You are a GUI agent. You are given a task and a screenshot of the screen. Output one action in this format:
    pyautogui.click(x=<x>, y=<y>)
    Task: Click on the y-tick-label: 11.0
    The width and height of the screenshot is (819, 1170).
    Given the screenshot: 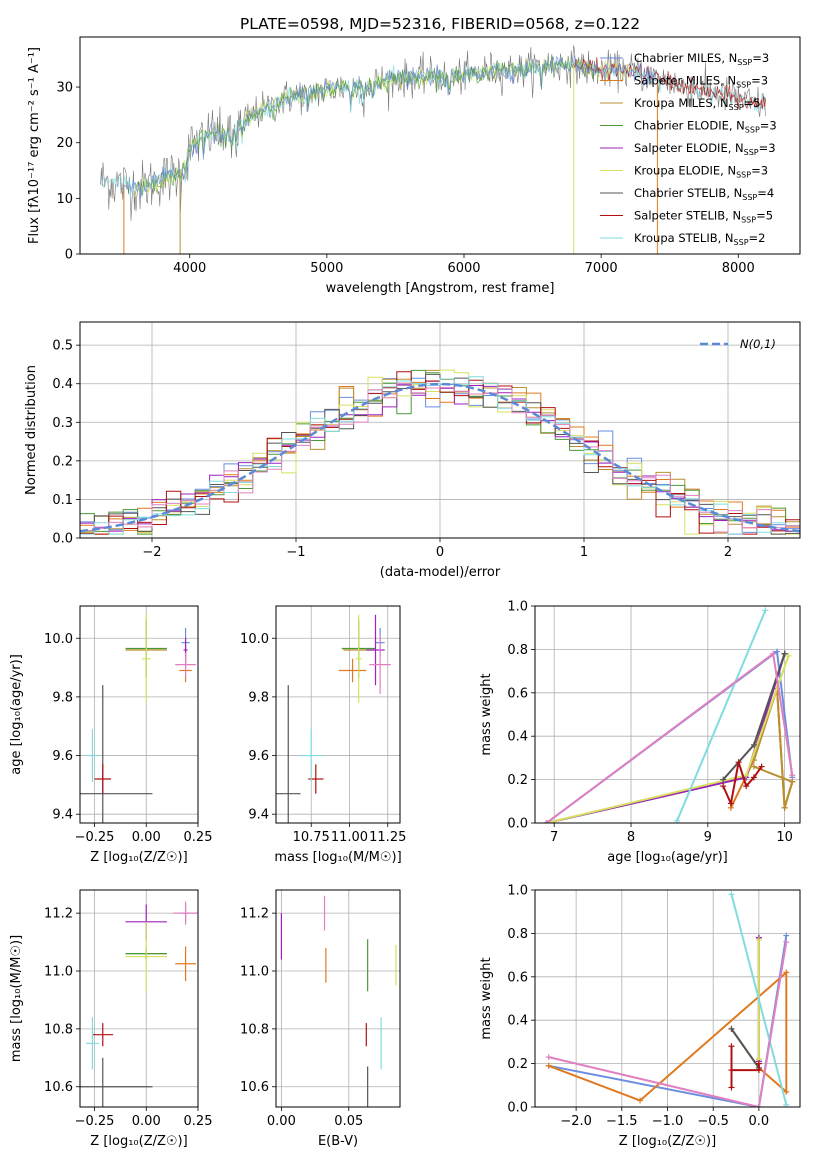 What is the action you would take?
    pyautogui.click(x=58, y=972)
    